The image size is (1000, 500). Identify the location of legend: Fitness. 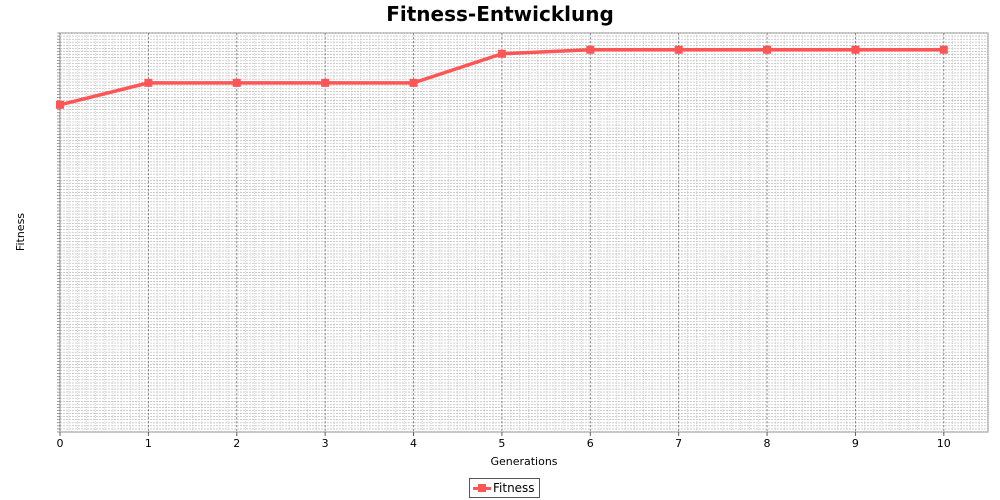
(504, 488).